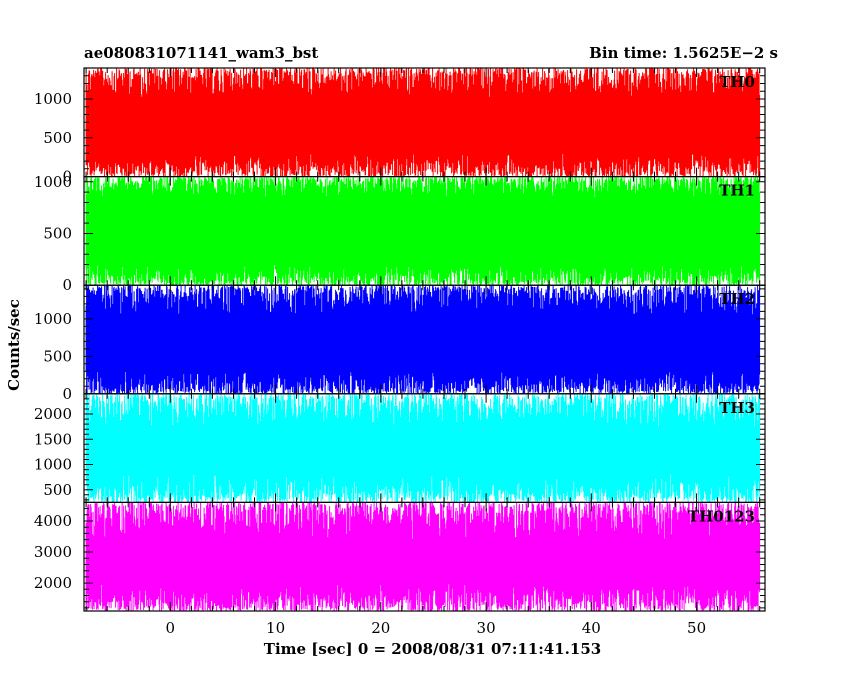 The width and height of the screenshot is (850, 680). What do you see at coordinates (591, 628) in the screenshot?
I see `x-tick-label: 40` at bounding box center [591, 628].